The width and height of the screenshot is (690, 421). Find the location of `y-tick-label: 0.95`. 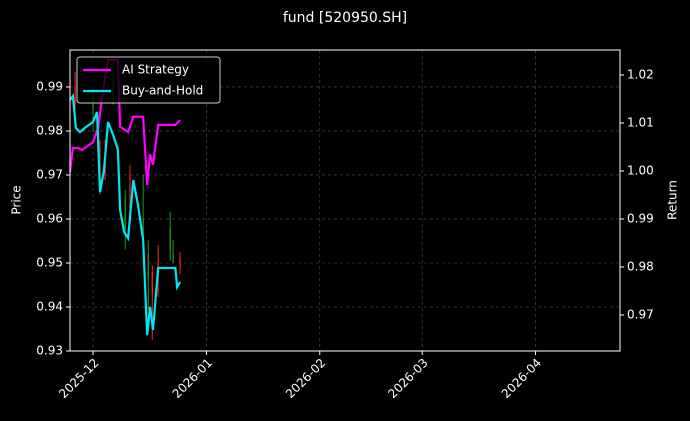

y-tick-label: 0.95 is located at coordinates (49, 262).